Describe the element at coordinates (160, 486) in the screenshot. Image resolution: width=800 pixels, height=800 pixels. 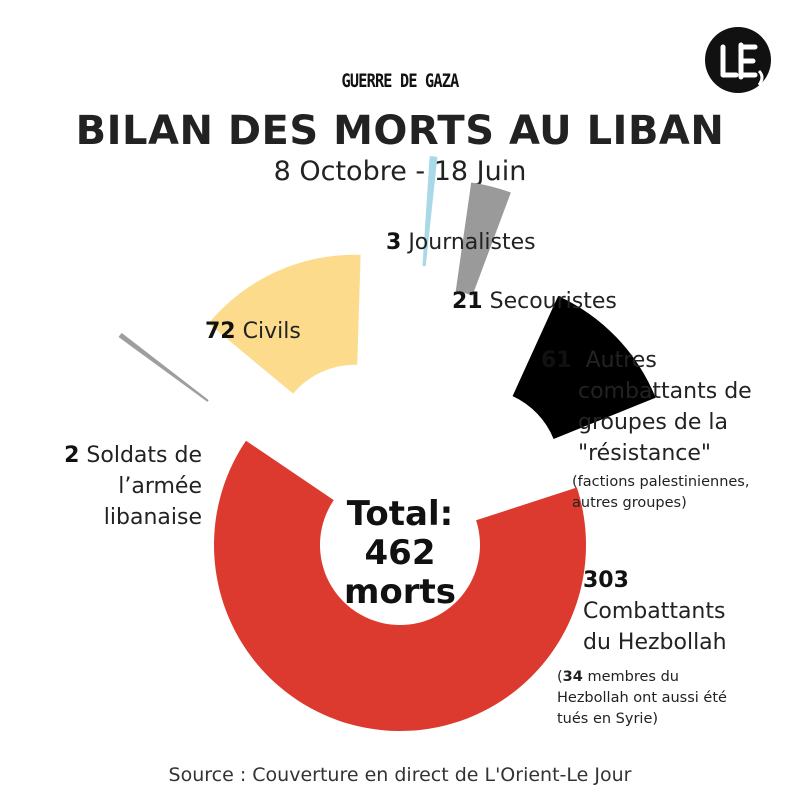
I see `text-soldats-2: l’armée` at that location.